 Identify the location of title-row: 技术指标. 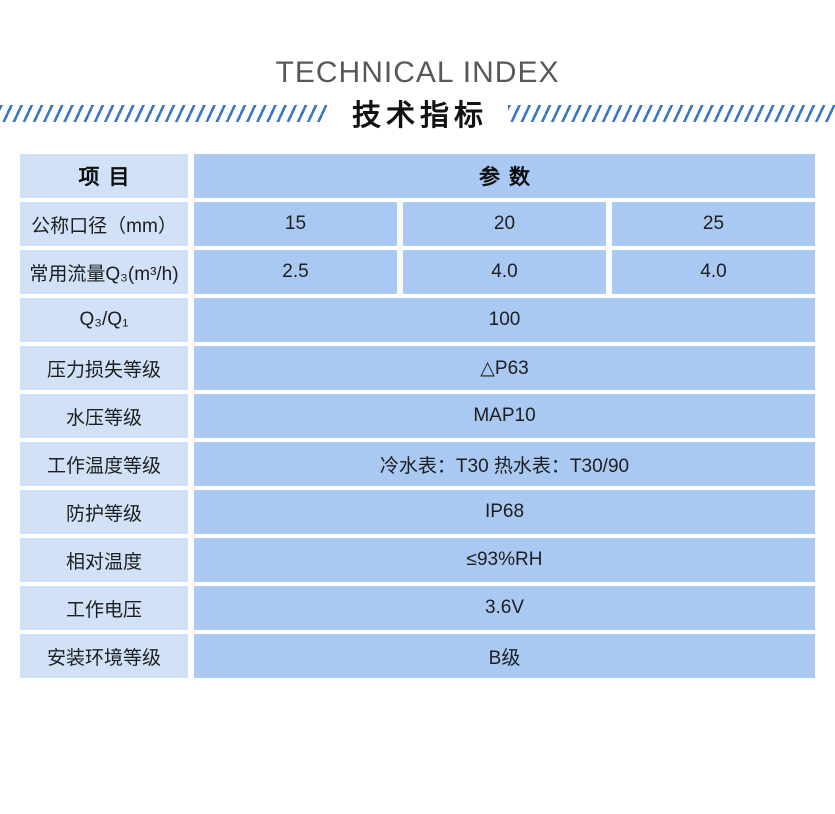
(417, 113).